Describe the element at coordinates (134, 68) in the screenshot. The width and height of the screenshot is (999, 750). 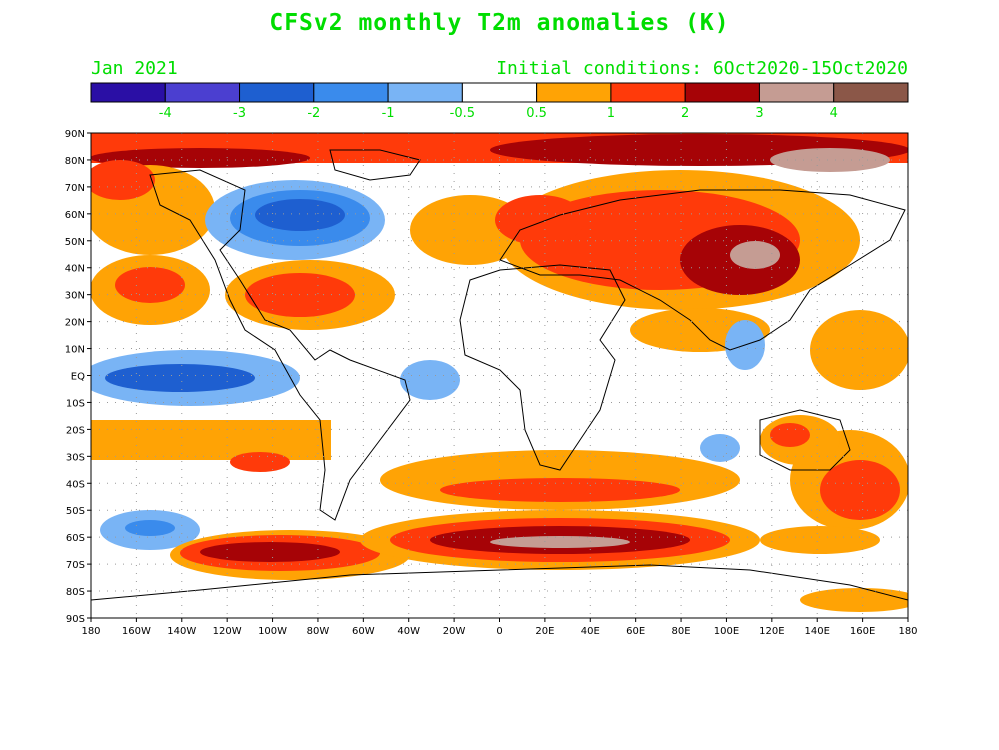
I see `forecast-month: Jan 2021` at that location.